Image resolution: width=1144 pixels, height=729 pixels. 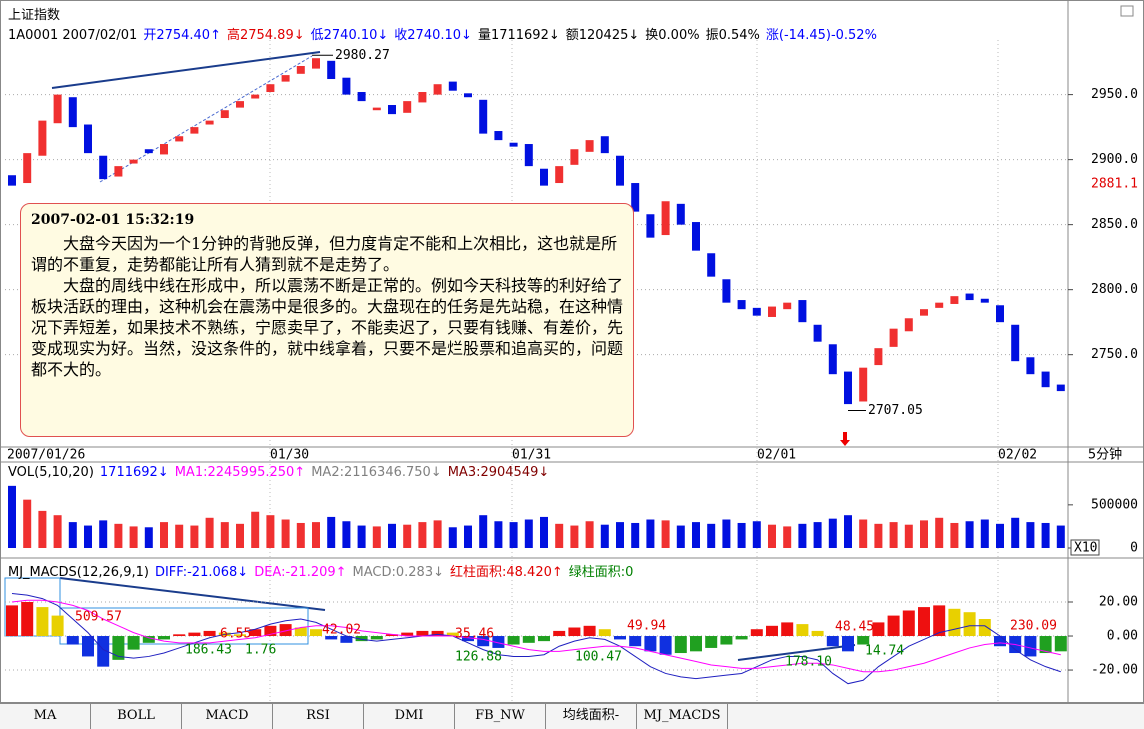 I want to click on area-label: 14.74, so click(x=884, y=651).